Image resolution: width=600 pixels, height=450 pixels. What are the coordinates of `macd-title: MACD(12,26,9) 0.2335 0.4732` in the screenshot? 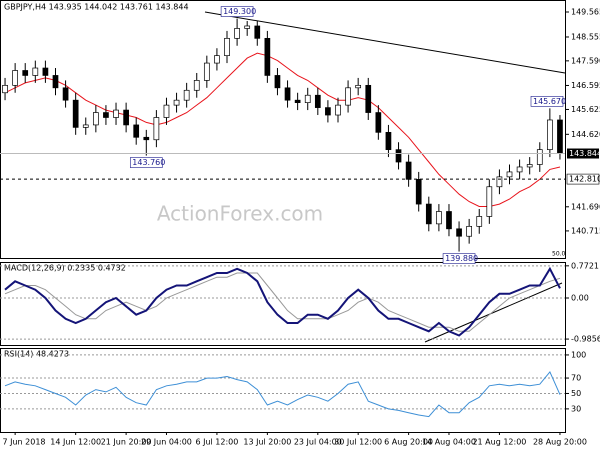 It's located at (65, 268).